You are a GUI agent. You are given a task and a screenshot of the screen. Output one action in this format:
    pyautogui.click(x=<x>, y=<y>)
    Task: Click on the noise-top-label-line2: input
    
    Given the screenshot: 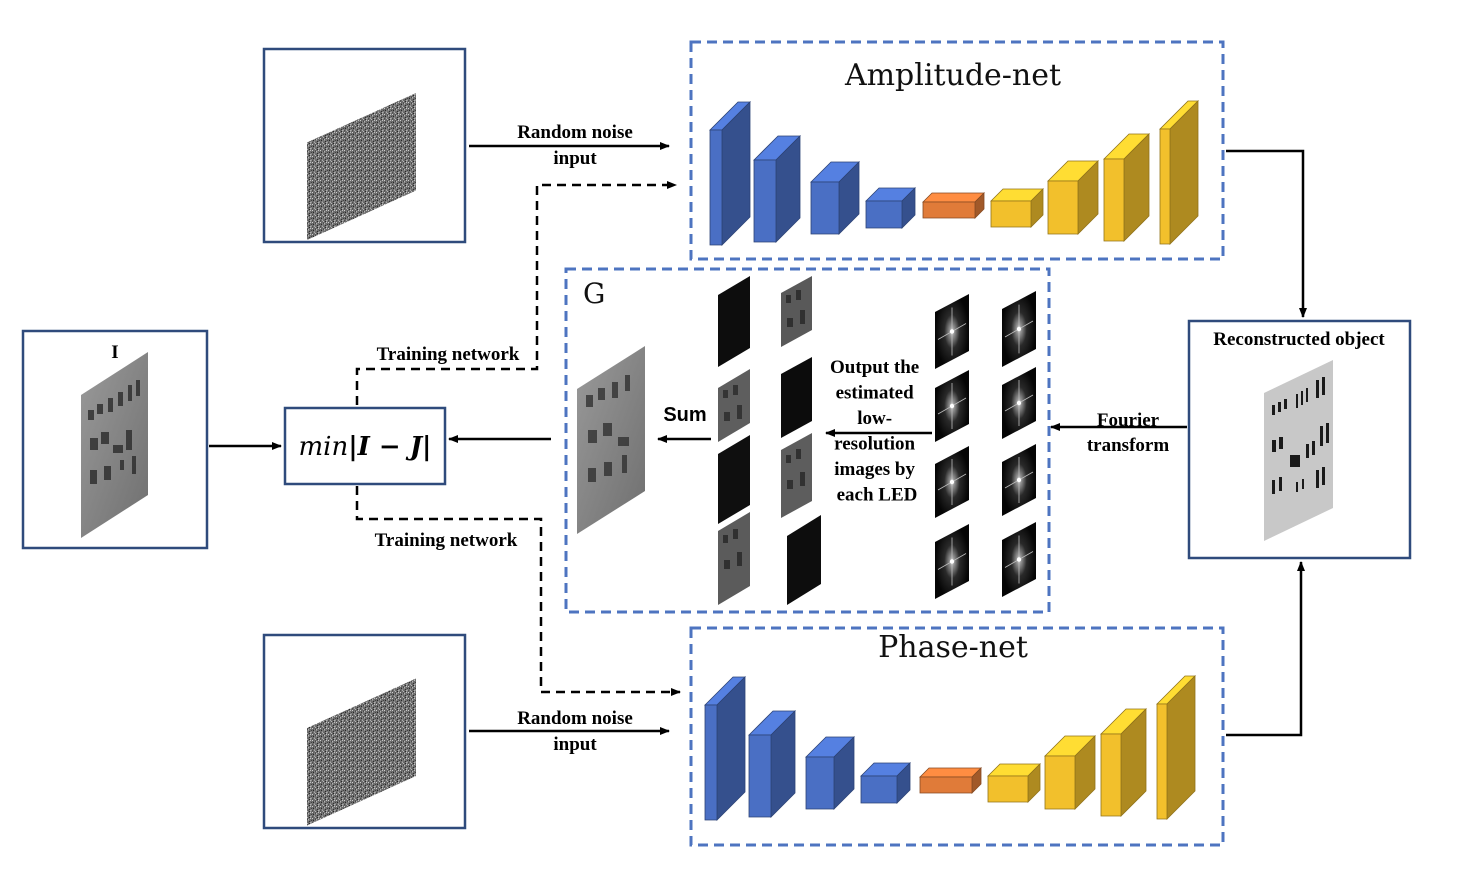 What is the action you would take?
    pyautogui.click(x=575, y=158)
    